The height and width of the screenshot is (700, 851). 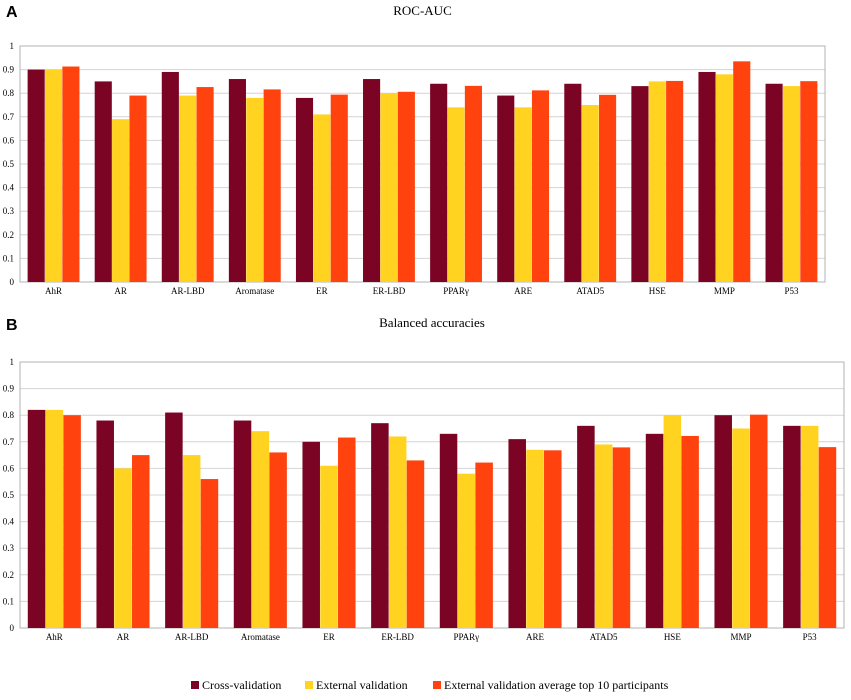 What do you see at coordinates (422, 10) in the screenshot?
I see `chart-title: ROC-AUC` at bounding box center [422, 10].